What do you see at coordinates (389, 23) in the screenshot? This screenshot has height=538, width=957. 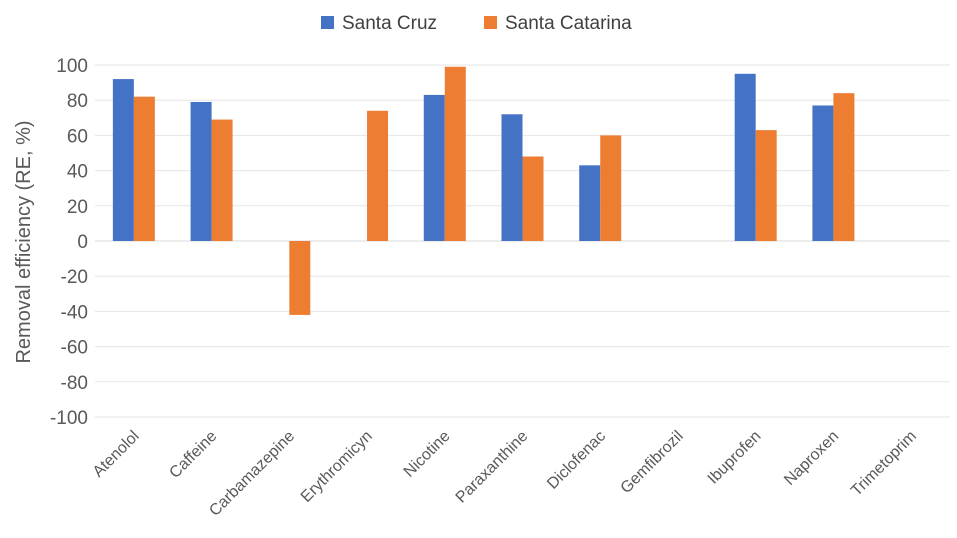 I see `legend-label: Santa Cruz` at bounding box center [389, 23].